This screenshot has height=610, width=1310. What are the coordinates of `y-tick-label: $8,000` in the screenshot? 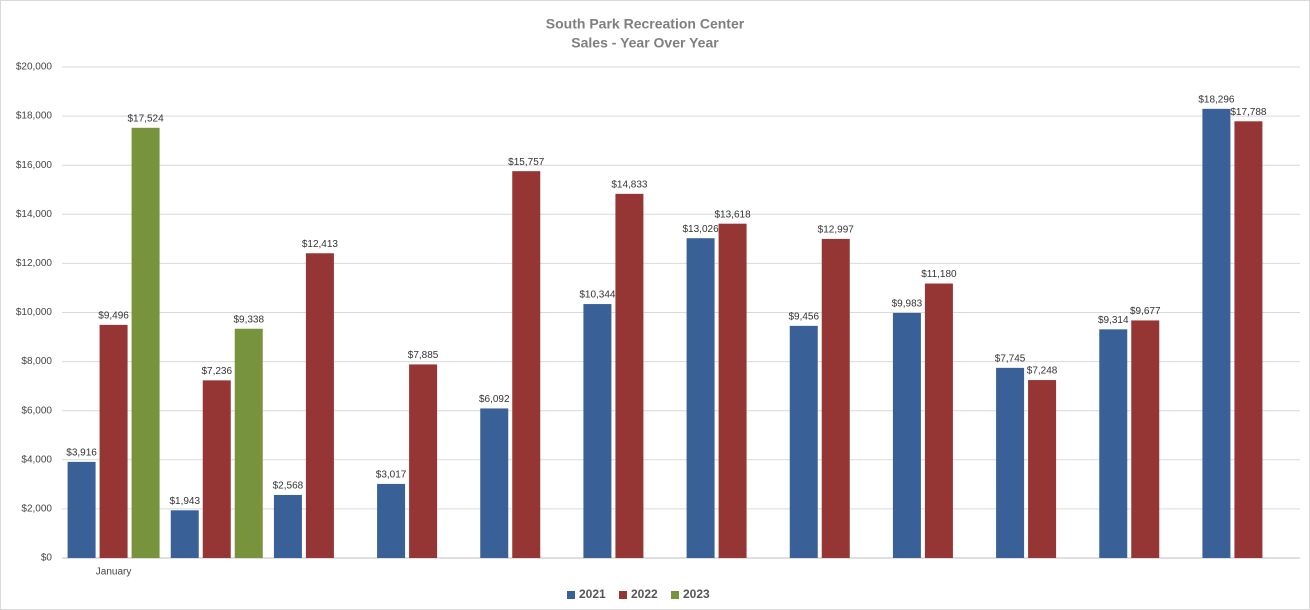 It's located at (36, 361).